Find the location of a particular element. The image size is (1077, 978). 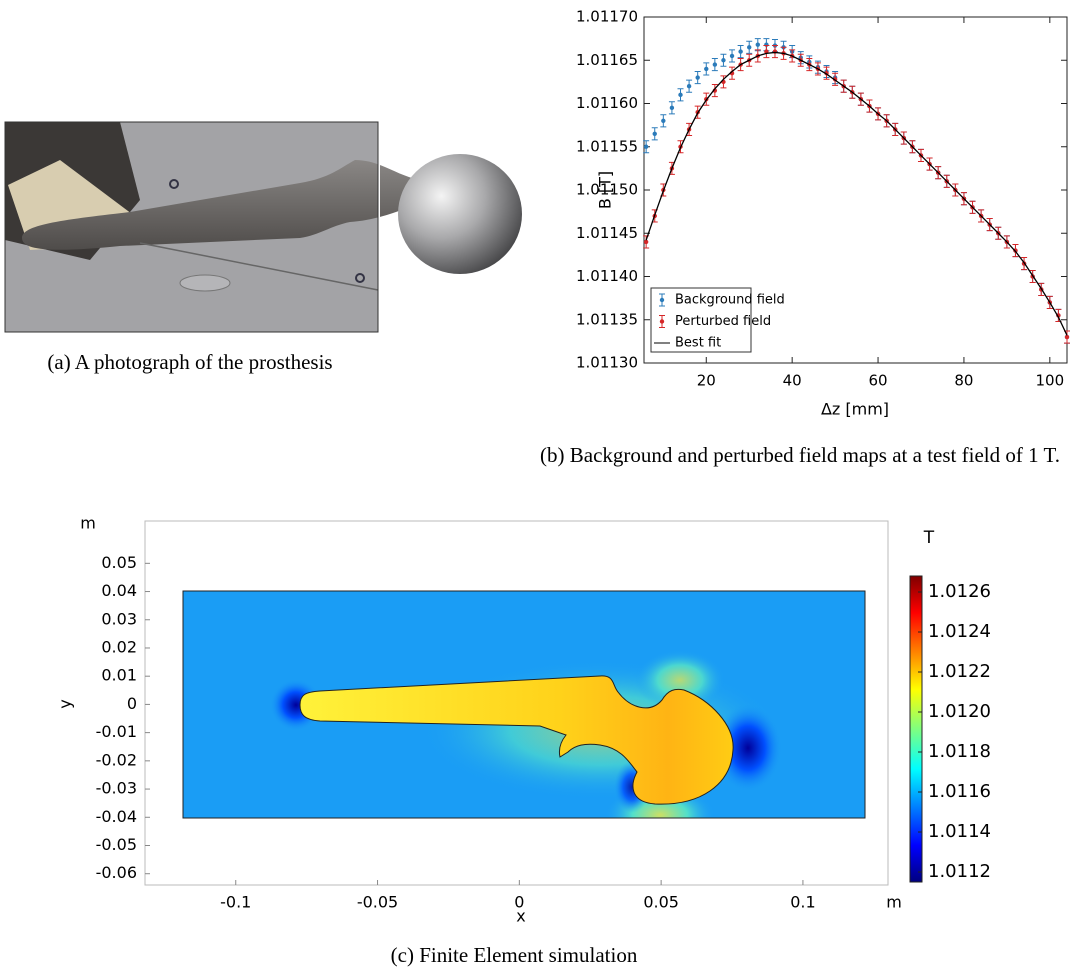

stem is located at coordinates (226, 205).